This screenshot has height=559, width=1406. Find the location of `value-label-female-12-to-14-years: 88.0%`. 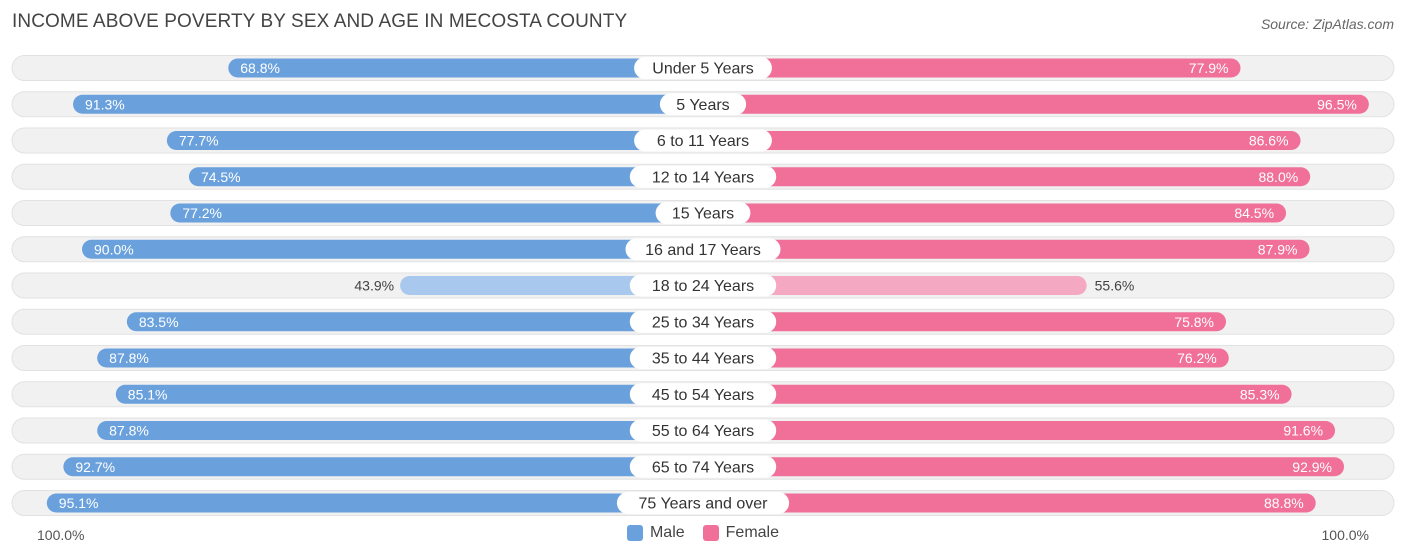

value-label-female-12-to-14-years: 88.0% is located at coordinates (1278, 177).